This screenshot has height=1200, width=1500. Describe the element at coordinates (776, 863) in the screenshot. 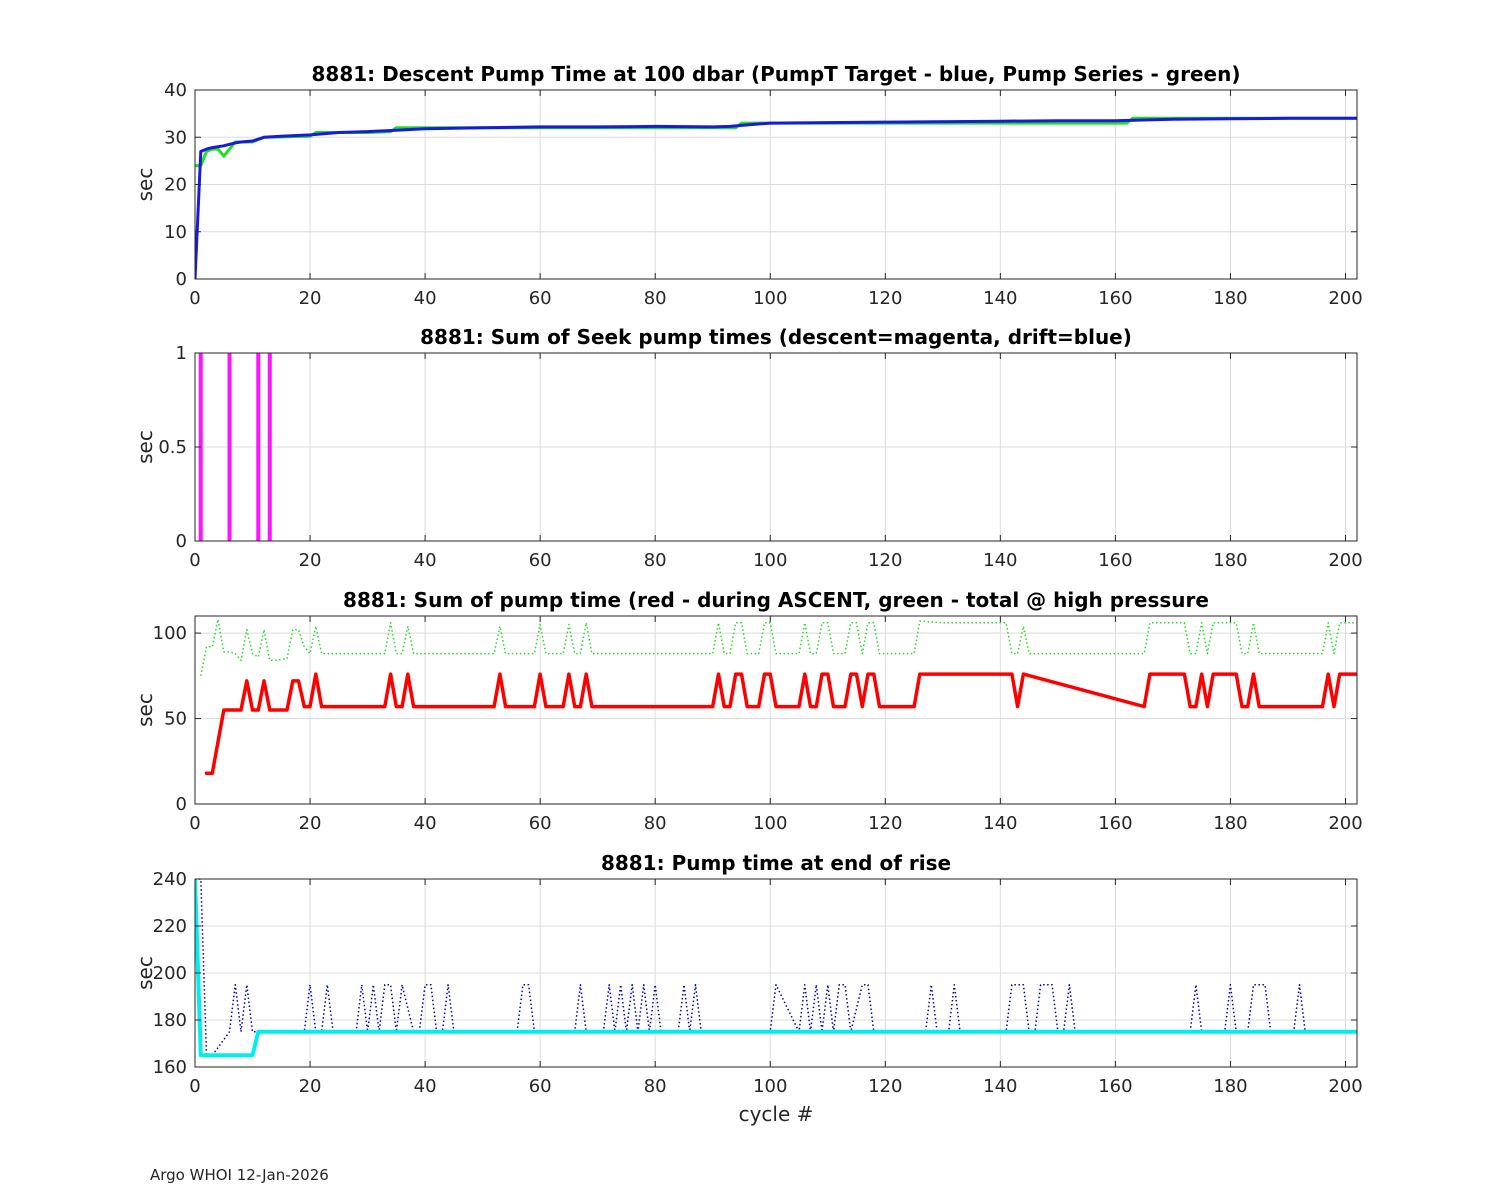

I see `chart-title: 8881: Pump time at end of rise` at that location.